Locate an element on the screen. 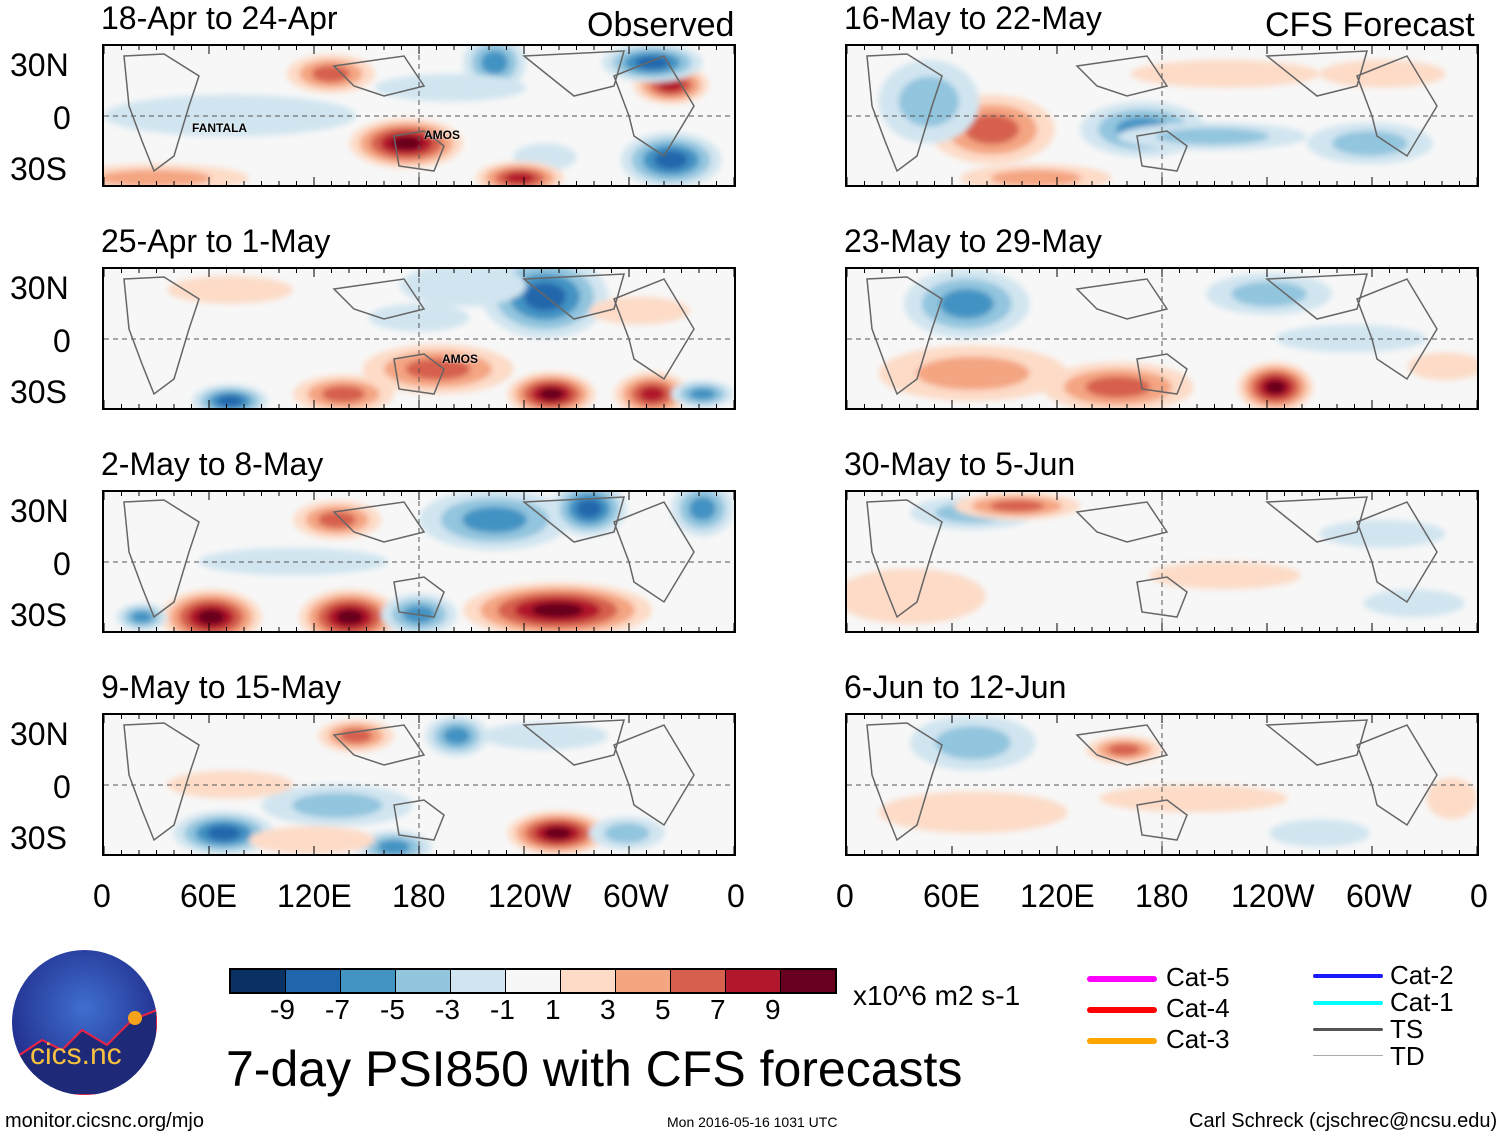 This screenshot has width=1510, height=1137. logo-text: cics.nc is located at coordinates (76, 1054).